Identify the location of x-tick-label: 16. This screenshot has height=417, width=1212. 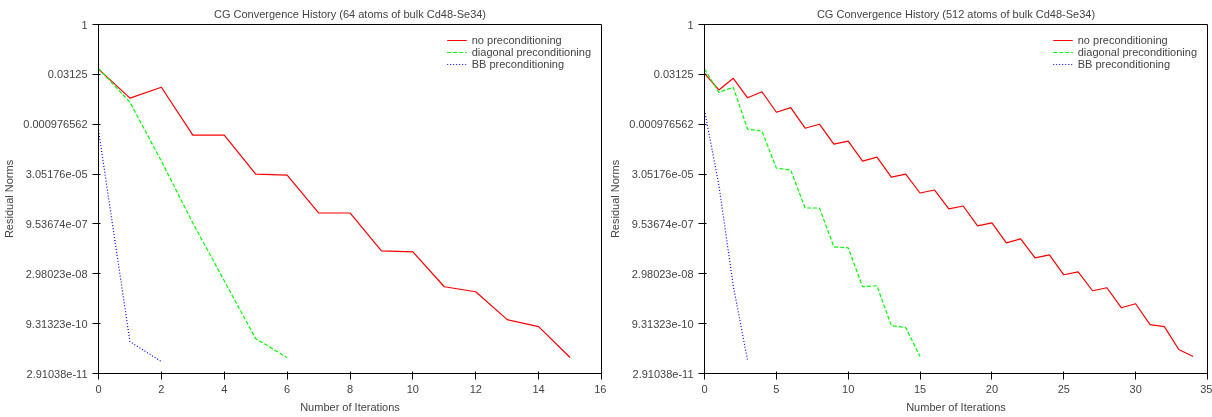
(600, 388).